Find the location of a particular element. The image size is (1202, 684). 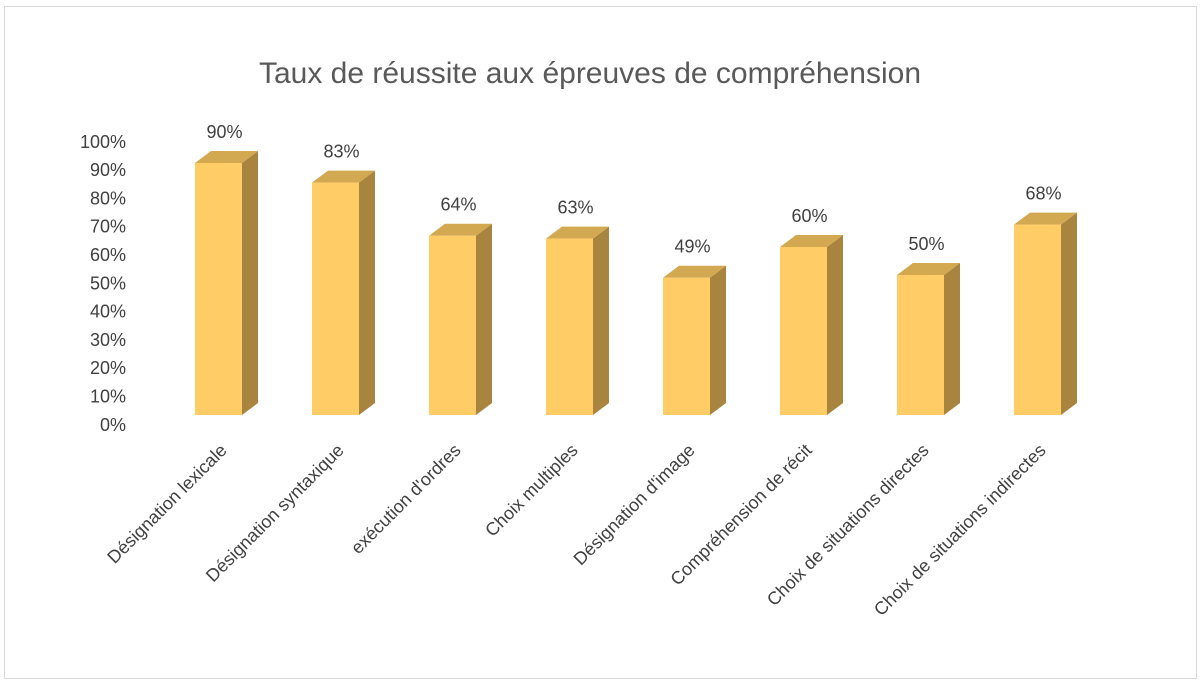

y-tick-label: 10% is located at coordinates (108, 396).